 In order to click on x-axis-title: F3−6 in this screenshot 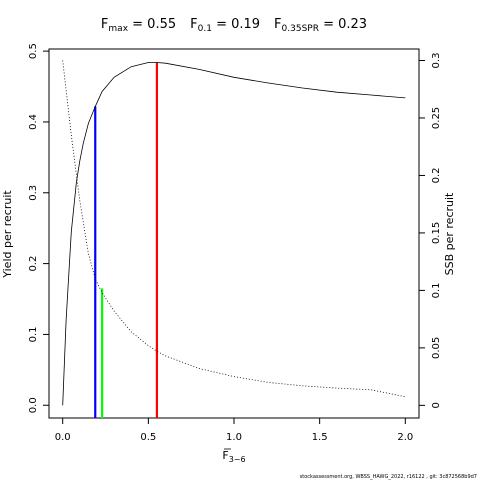, I will do `click(233, 456)`.